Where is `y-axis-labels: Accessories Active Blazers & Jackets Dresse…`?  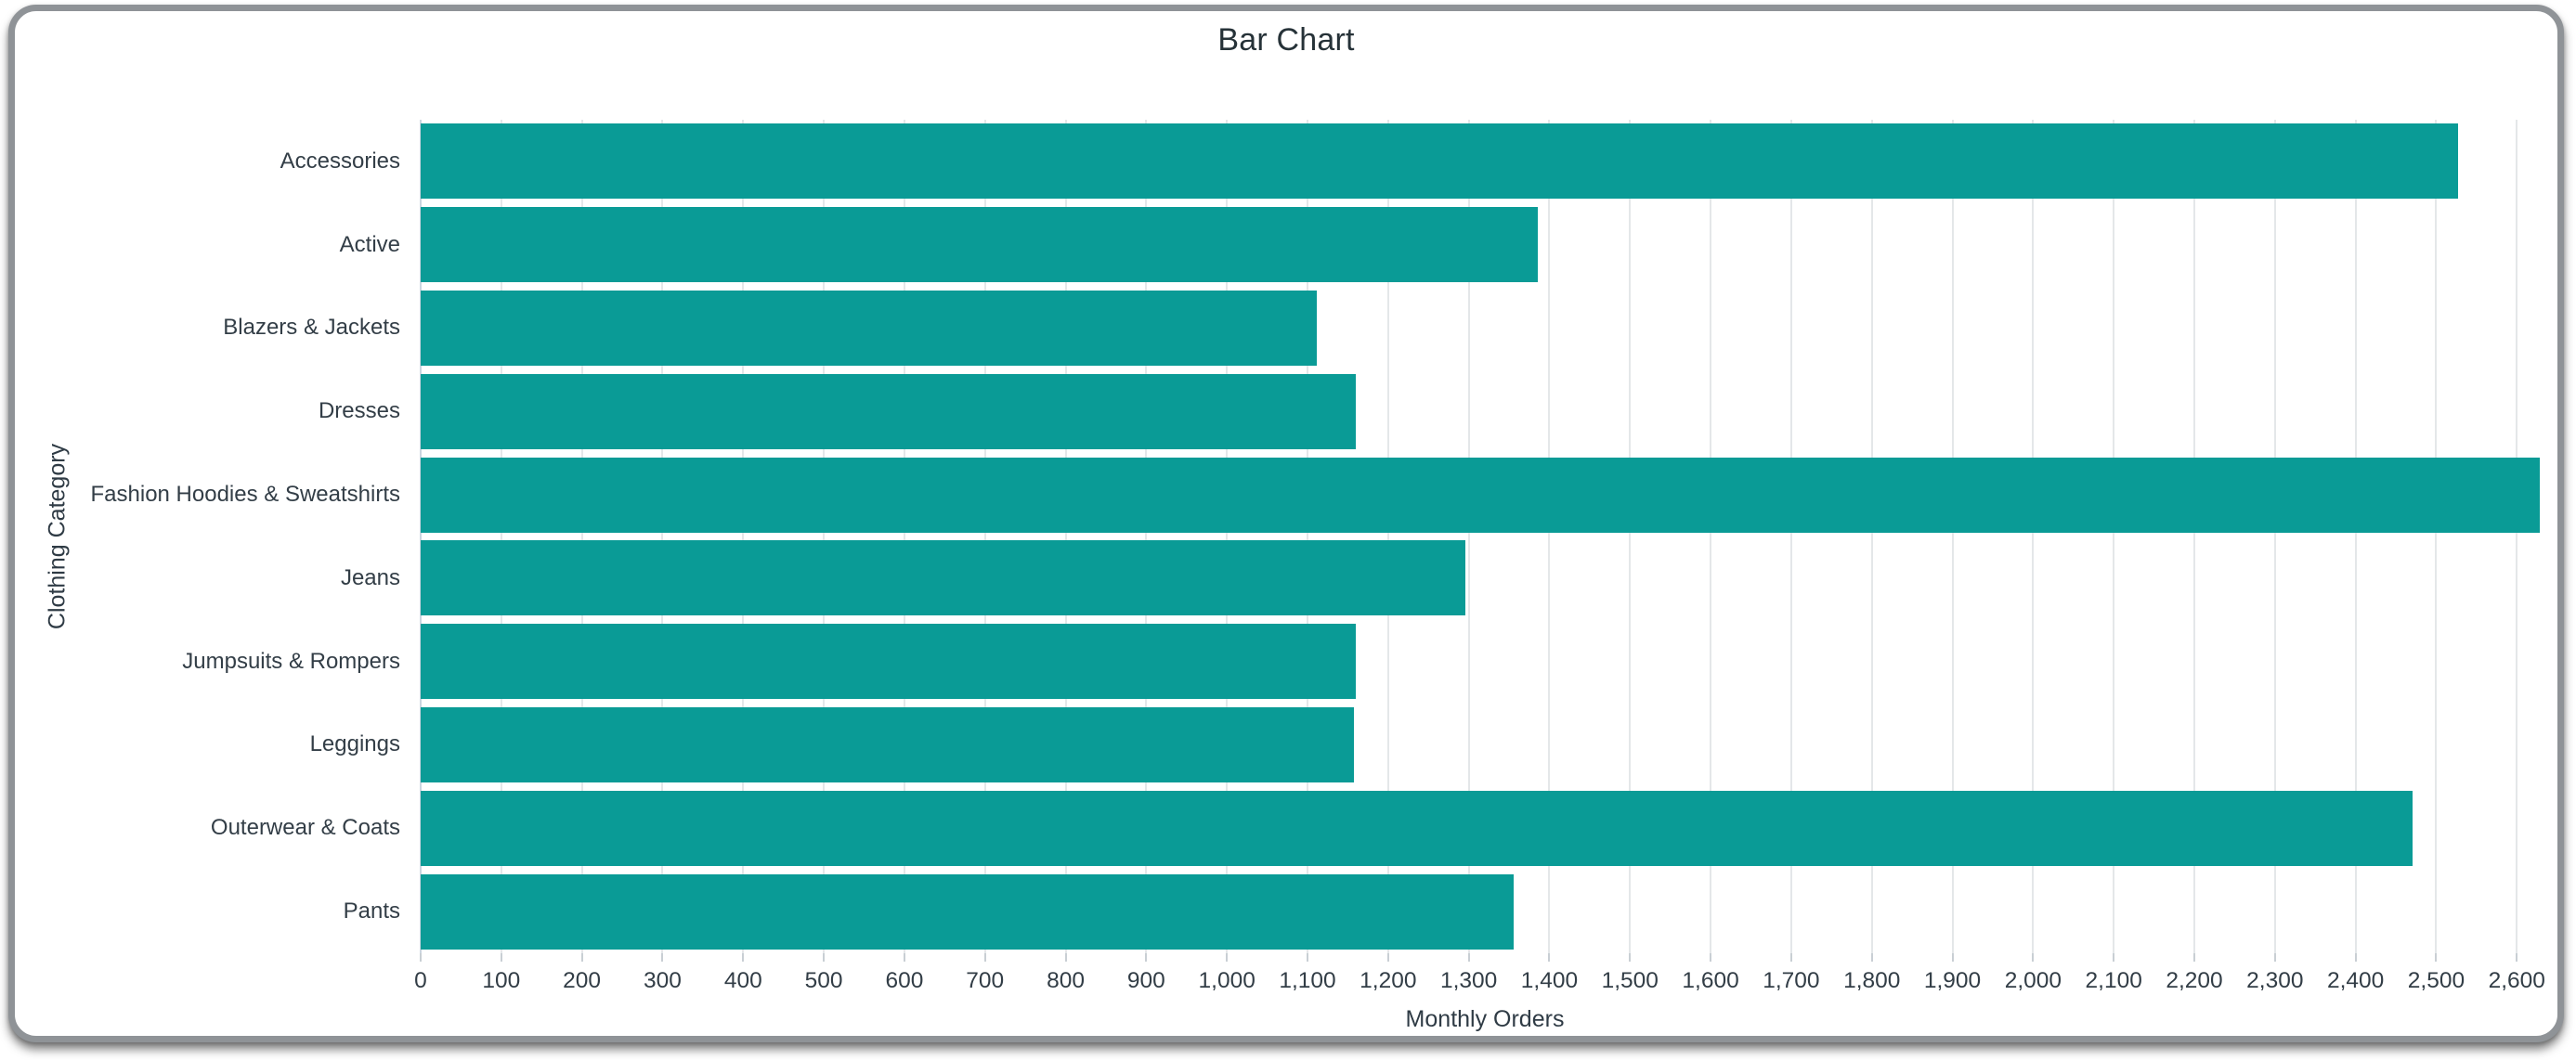 y-axis-labels: Accessories Active Blazers & Jackets Dresse… is located at coordinates (208, 536).